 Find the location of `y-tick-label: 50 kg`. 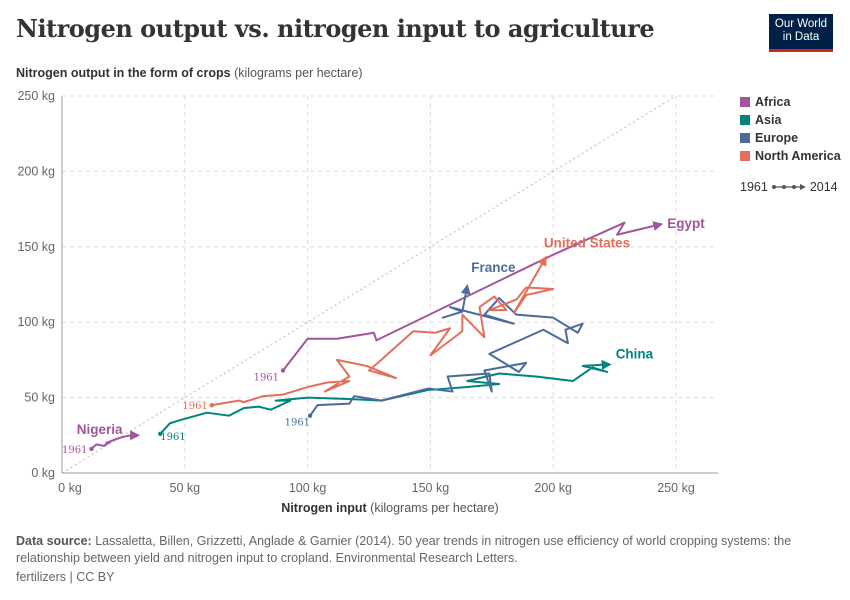

y-tick-label: 50 kg is located at coordinates (39, 398).